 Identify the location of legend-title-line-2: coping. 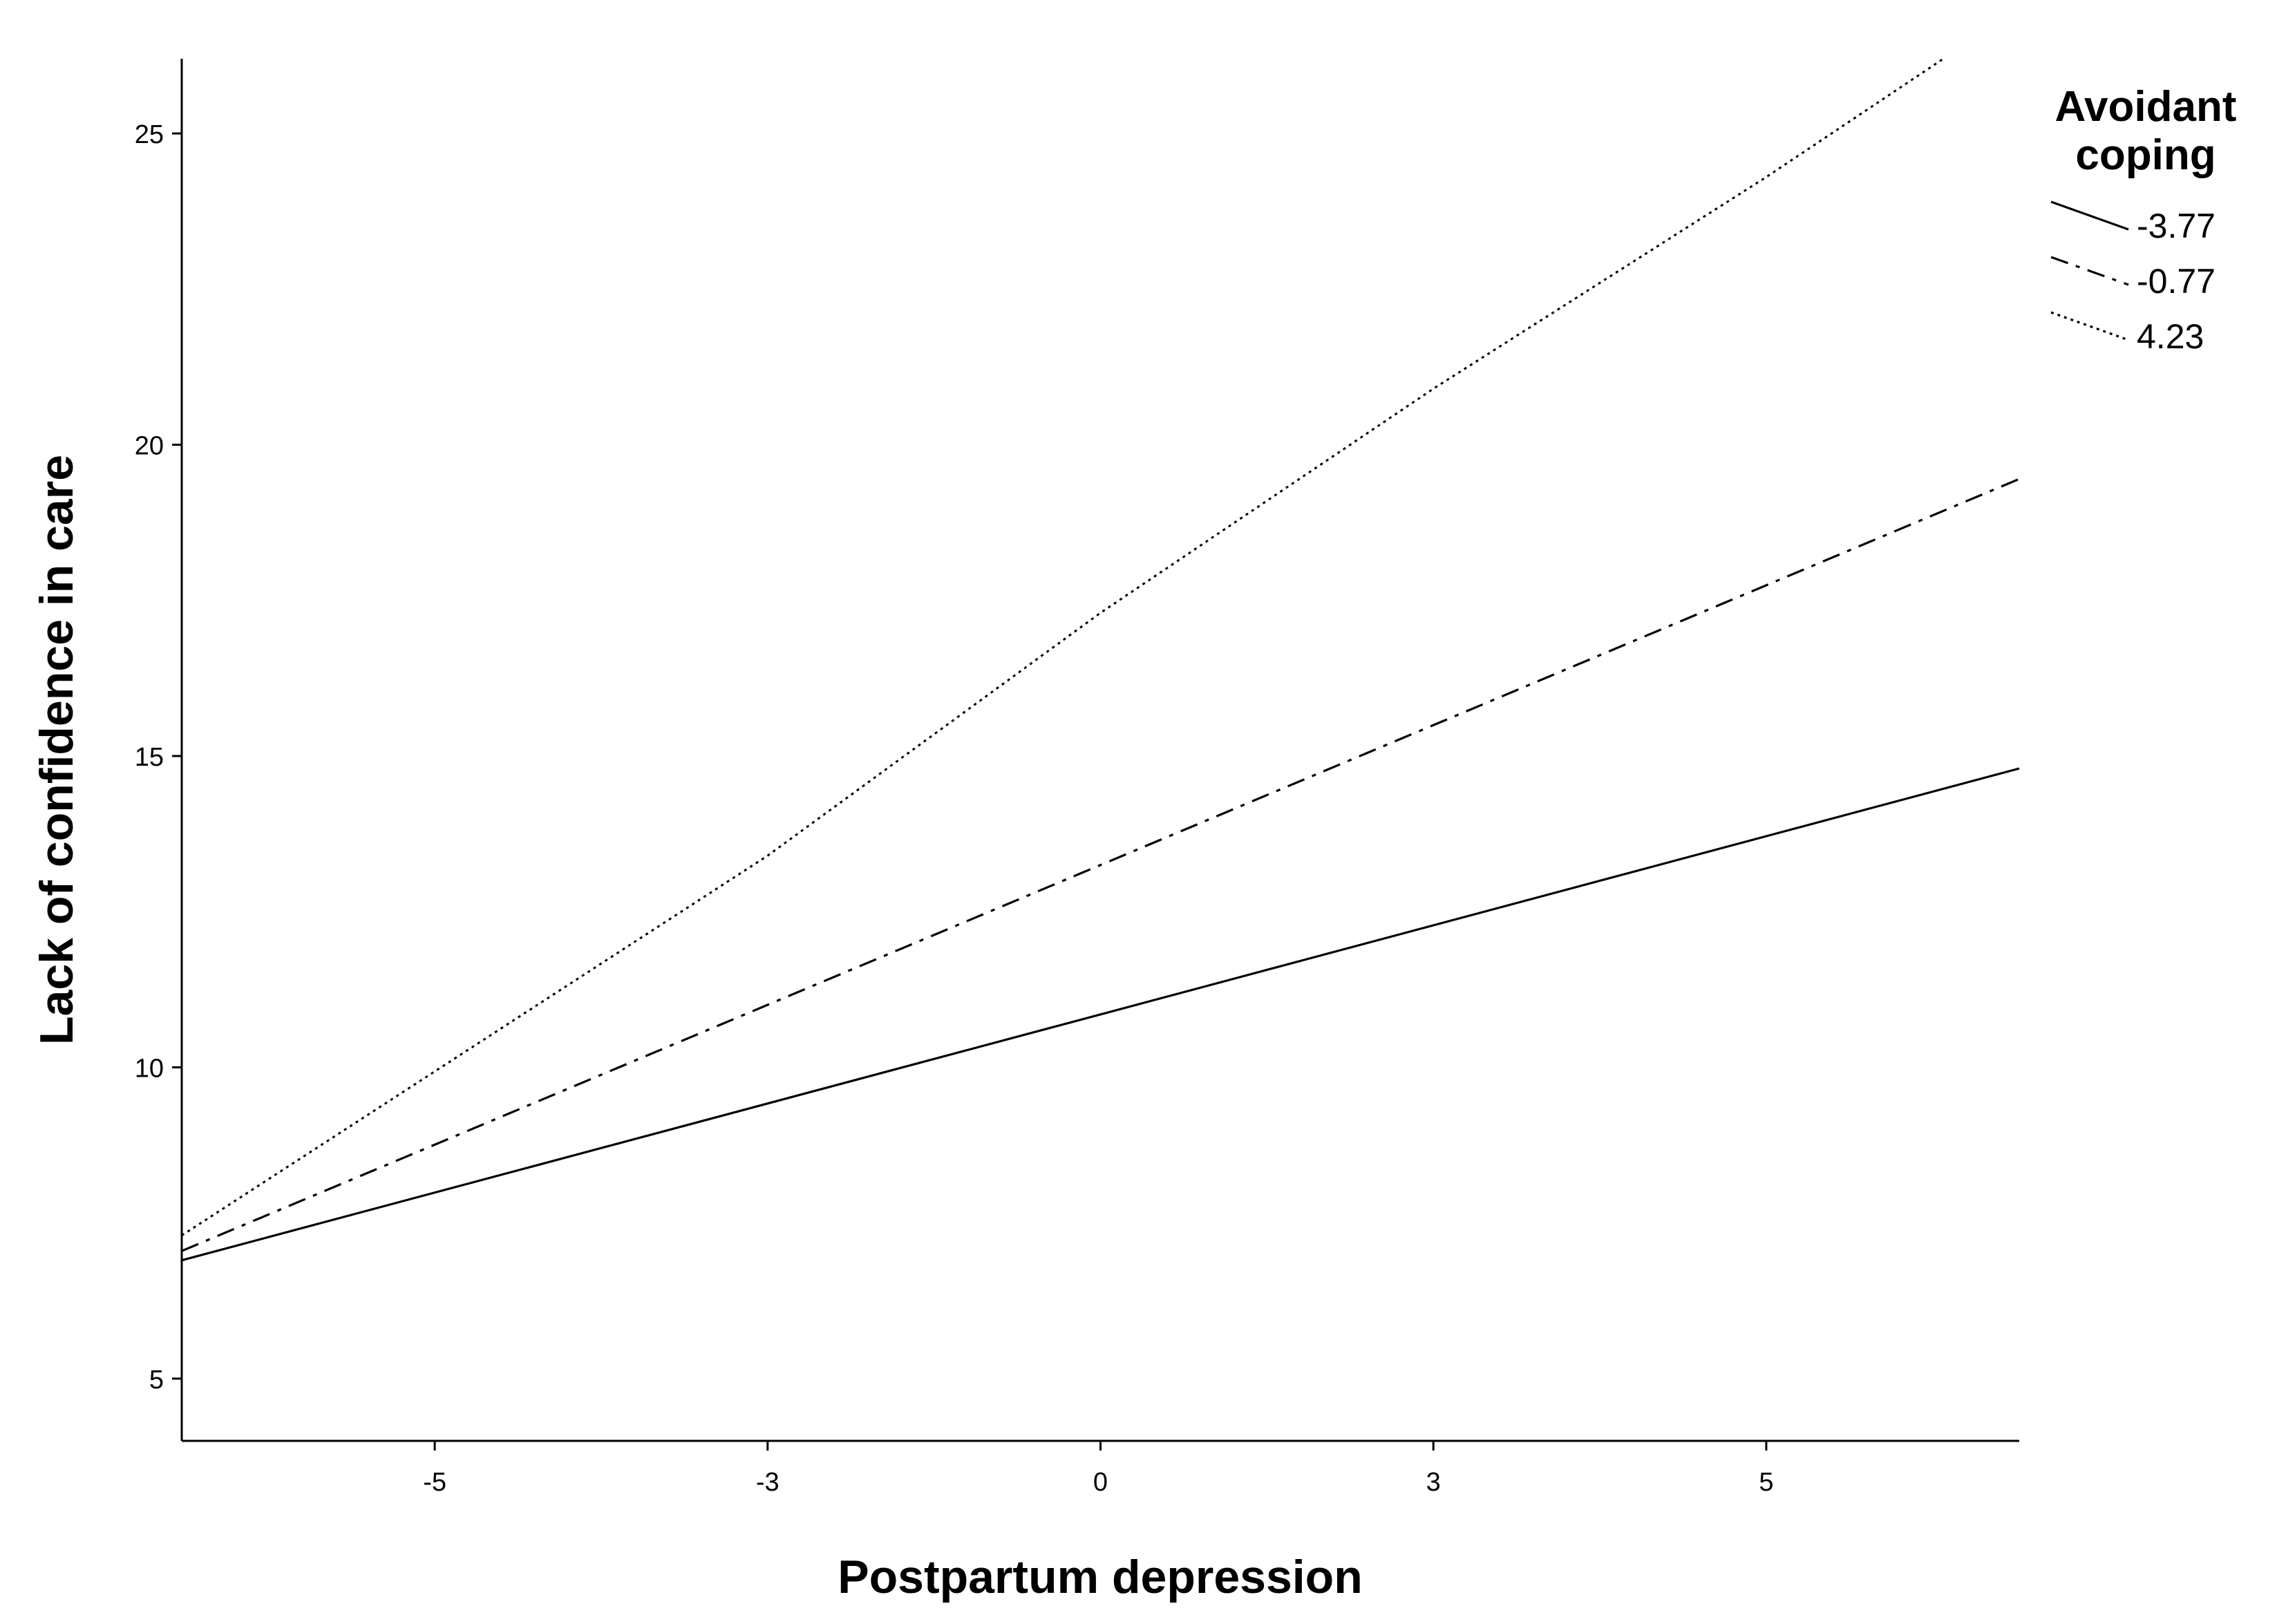
(2145, 155).